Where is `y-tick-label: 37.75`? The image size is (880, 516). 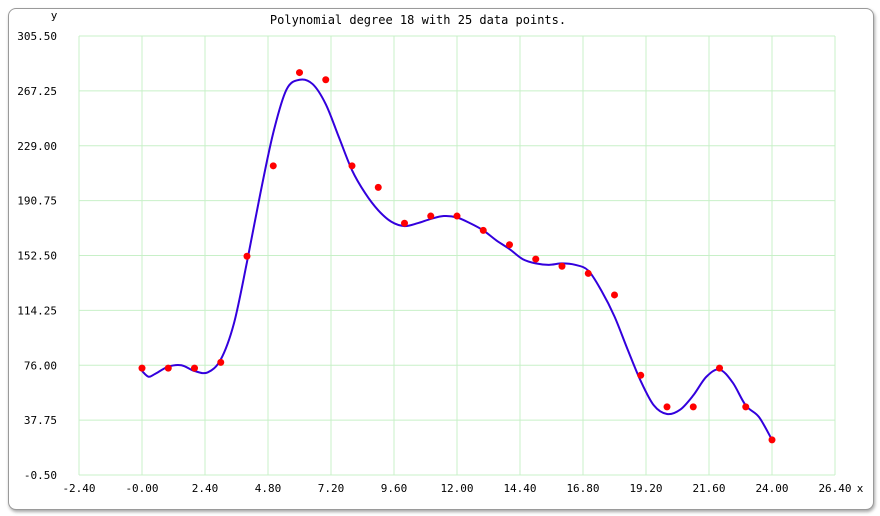 y-tick-label: 37.75 is located at coordinates (40, 420).